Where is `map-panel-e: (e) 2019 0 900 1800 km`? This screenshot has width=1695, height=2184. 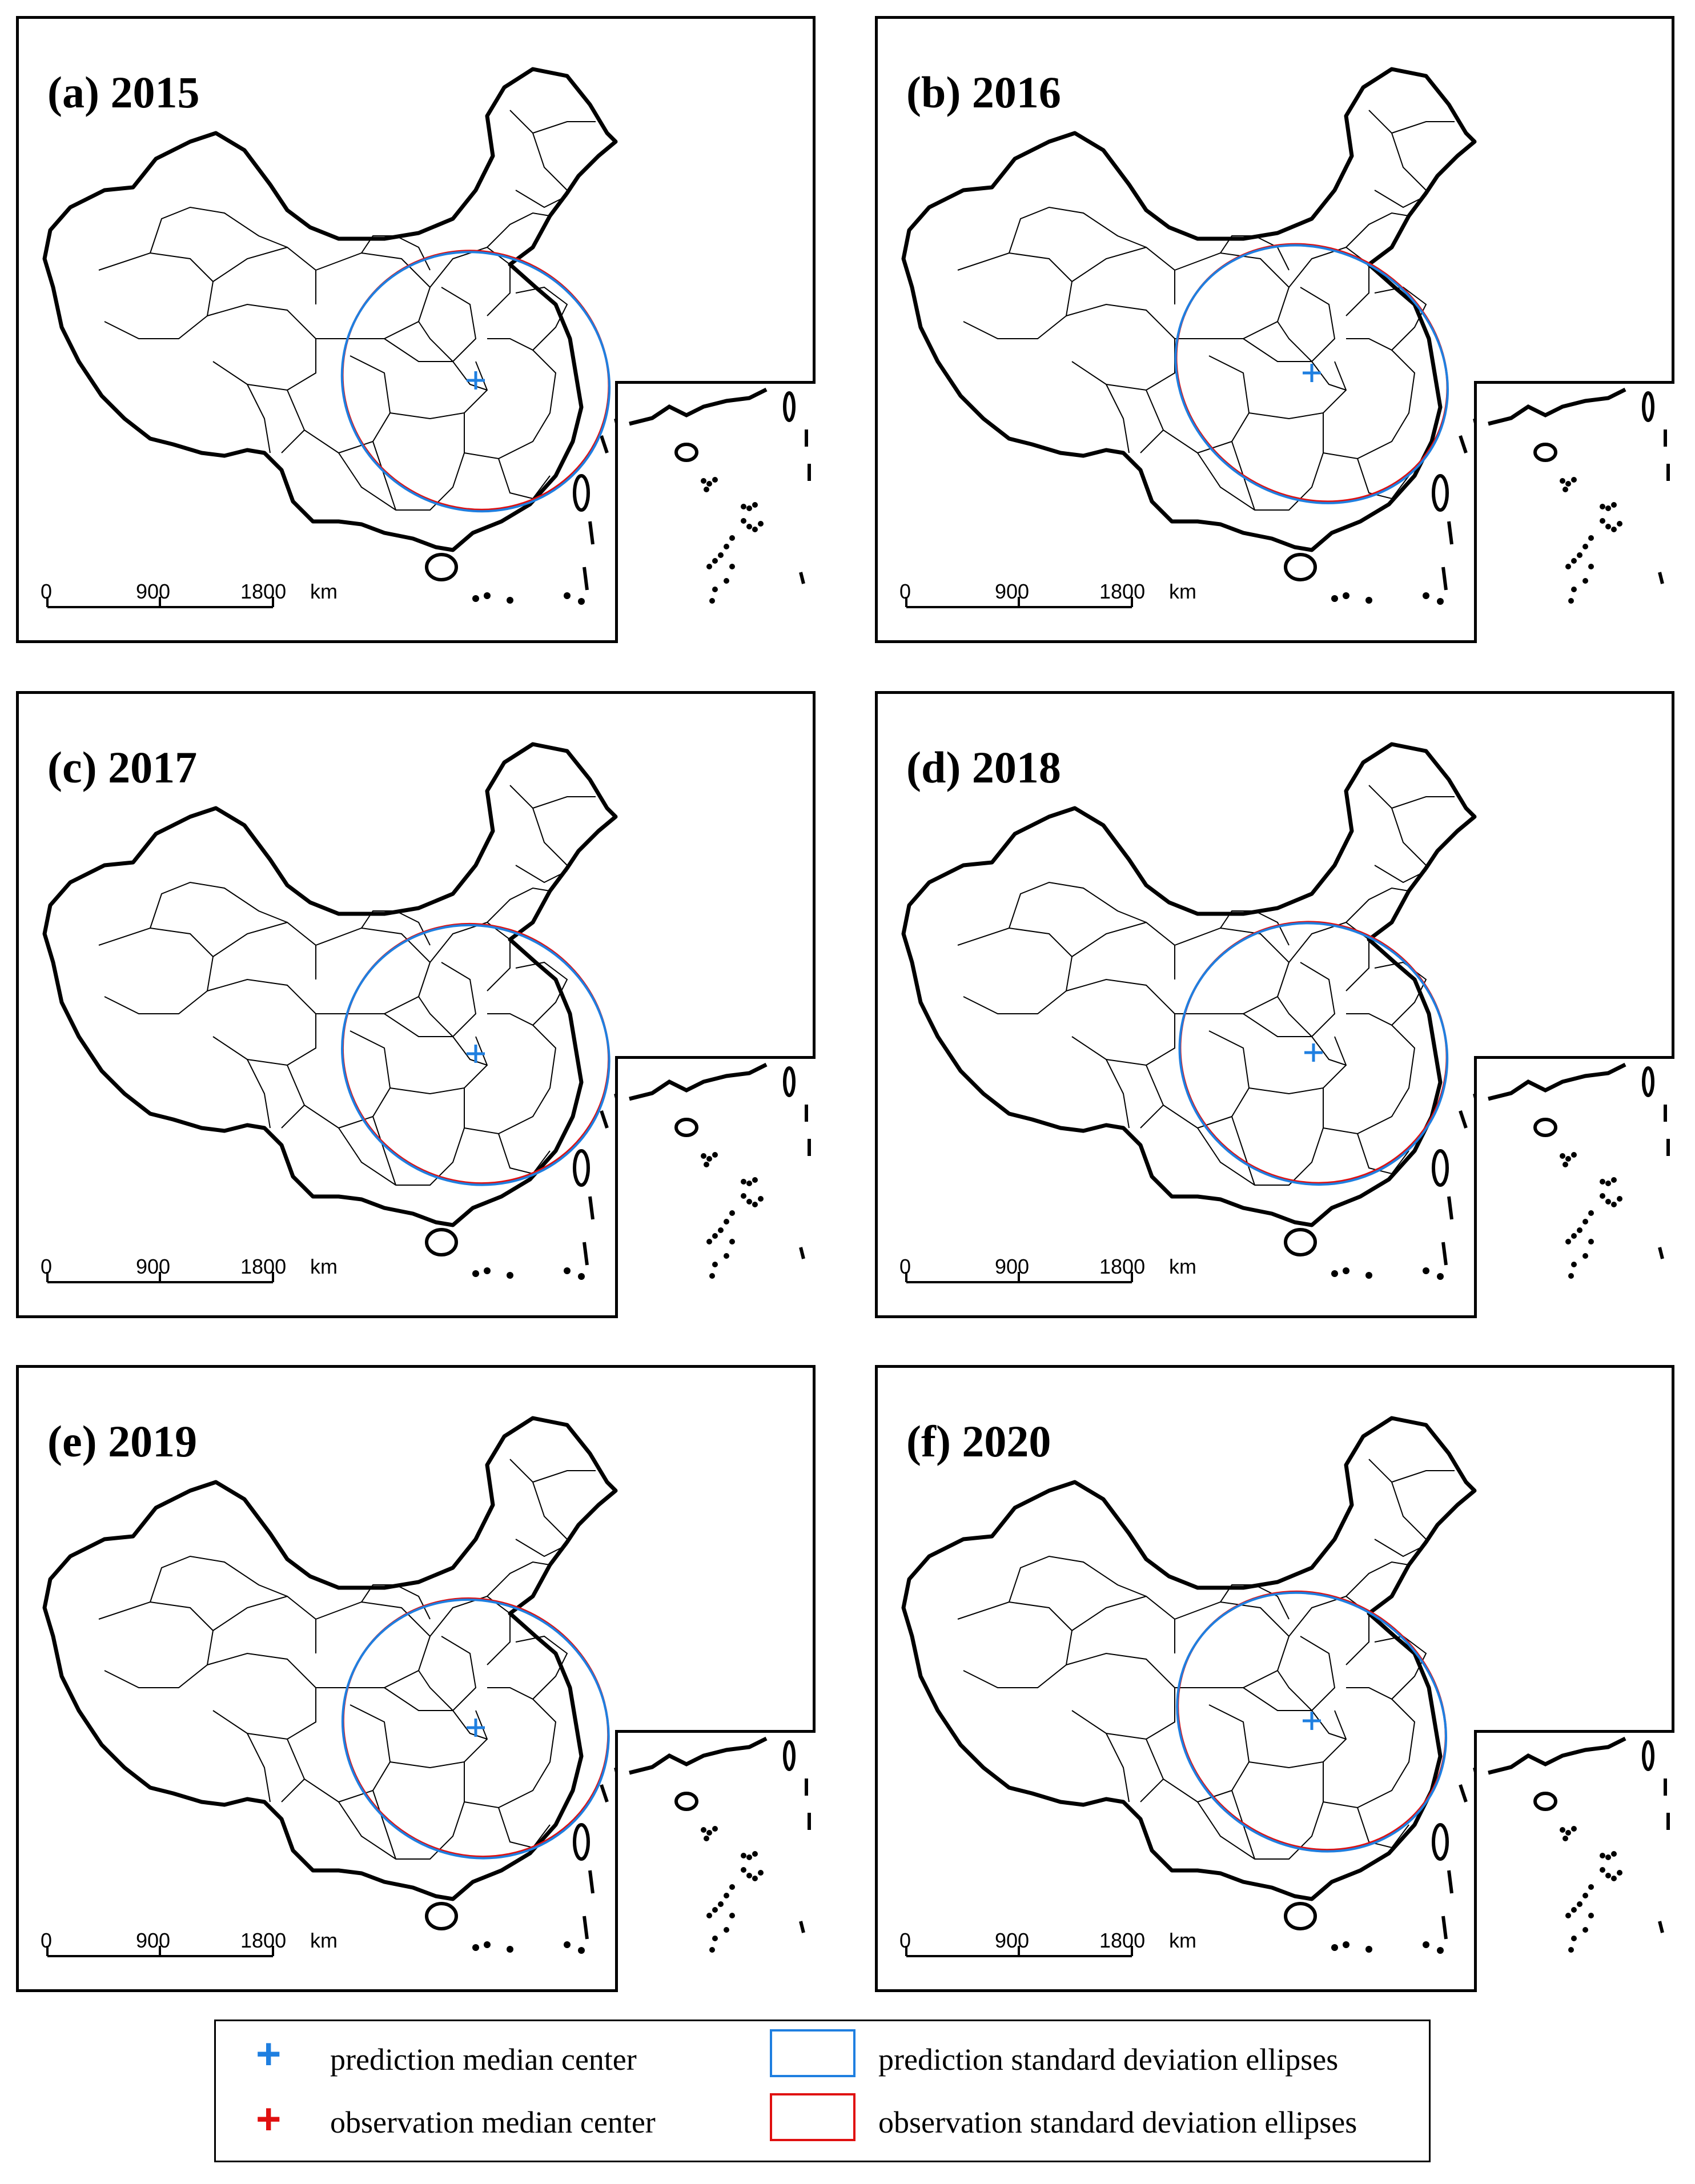
map-panel-e: (e) 2019 0 900 1800 km is located at coordinates (416, 1678).